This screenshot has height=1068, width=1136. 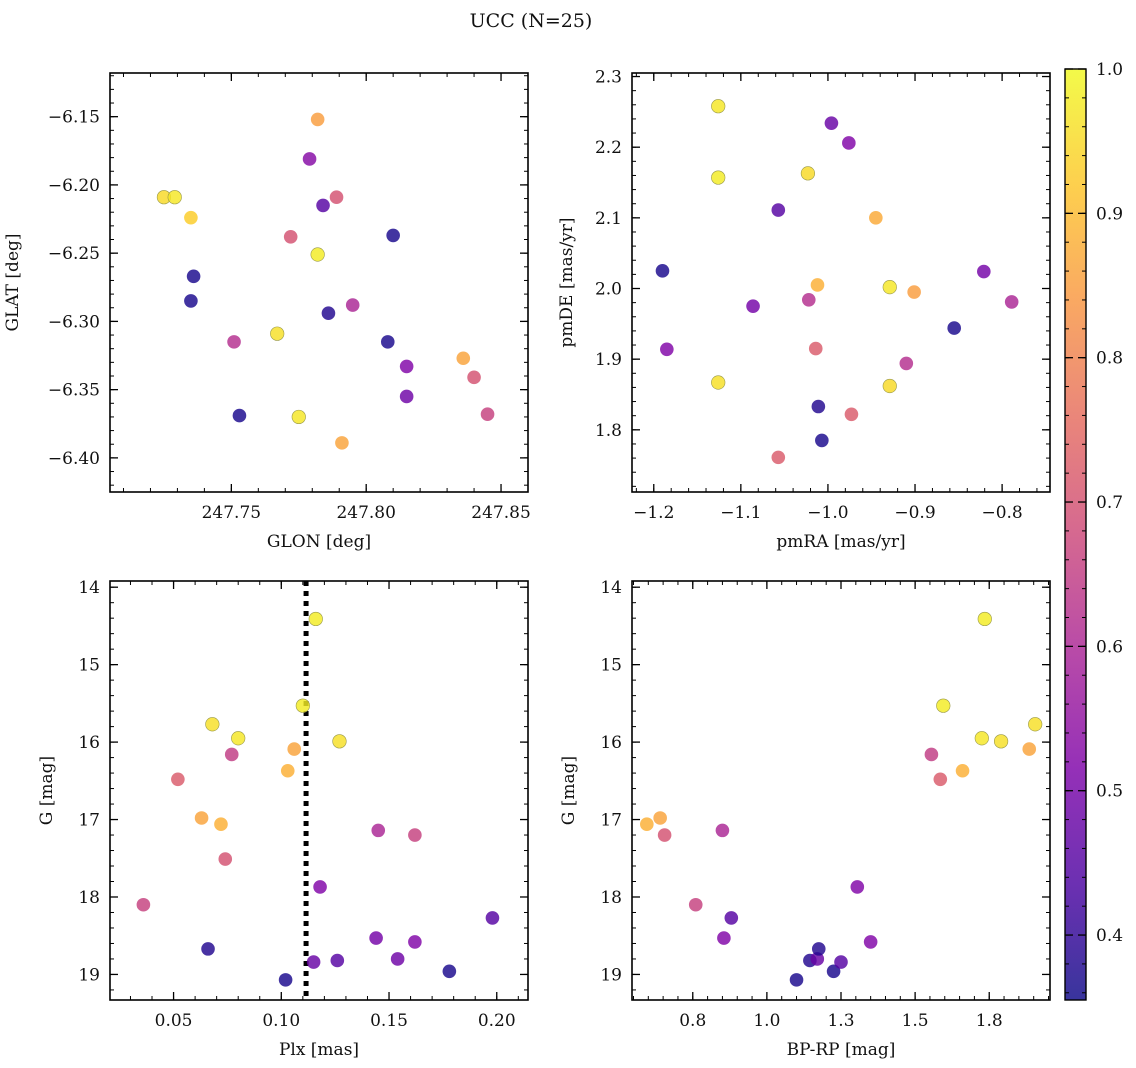 I want to click on y-tick-label: 1.8, so click(x=608, y=431).